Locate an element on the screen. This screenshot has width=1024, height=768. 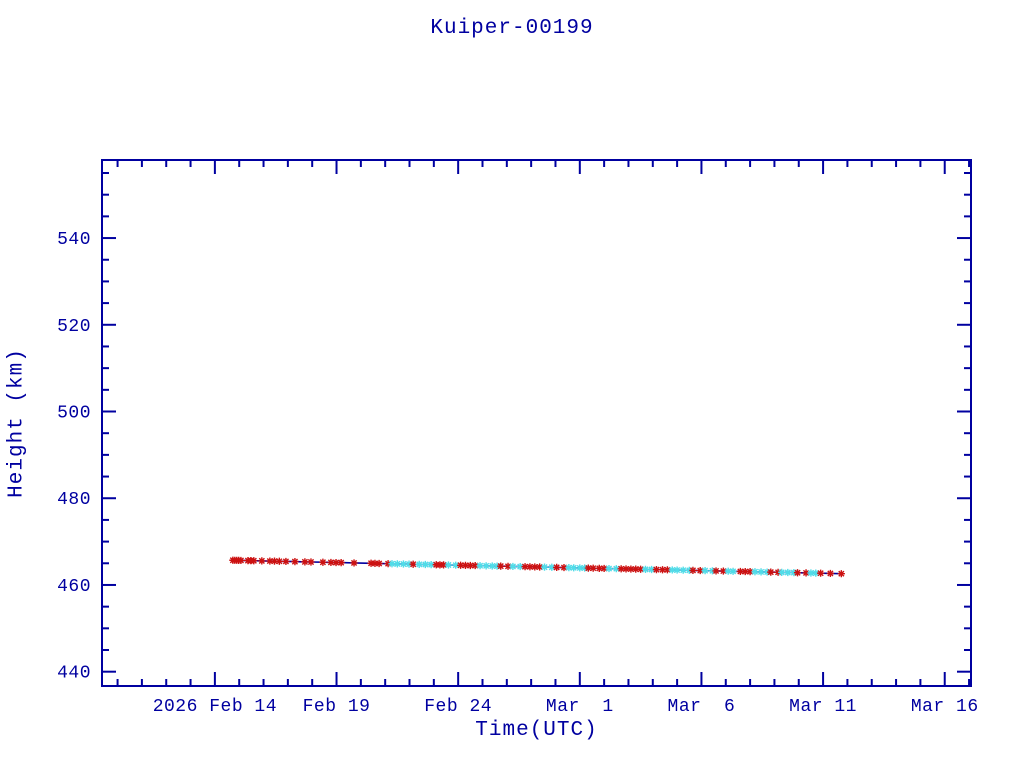
x-tick-label: Feb 24 is located at coordinates (458, 707).